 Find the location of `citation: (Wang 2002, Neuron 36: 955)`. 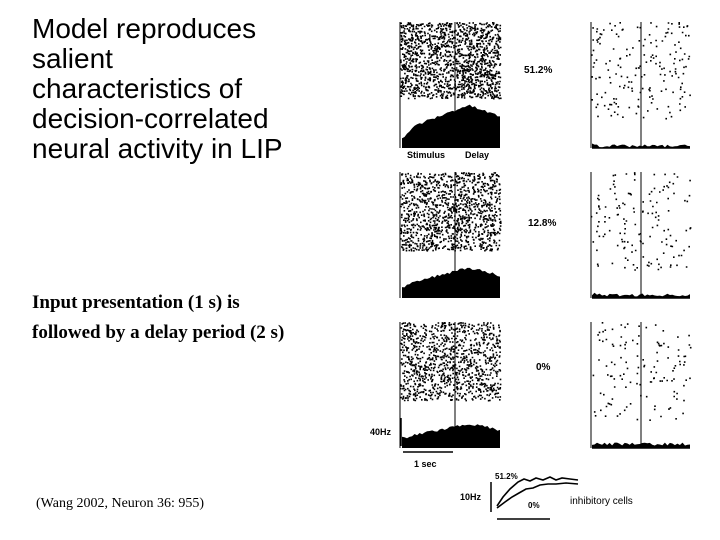

citation: (Wang 2002, Neuron 36: 955) is located at coordinates (120, 503).